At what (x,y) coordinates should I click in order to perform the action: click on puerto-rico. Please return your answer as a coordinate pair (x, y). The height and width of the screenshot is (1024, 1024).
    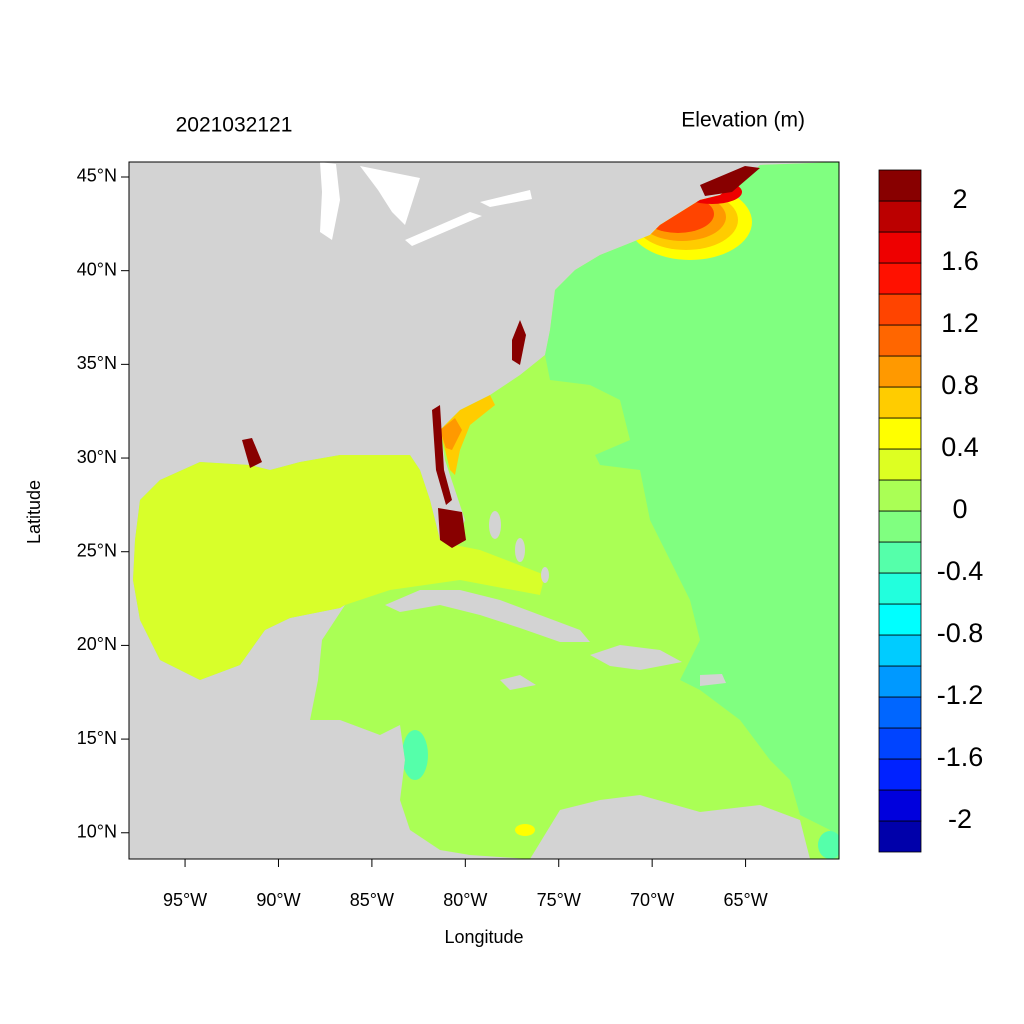
    Looking at the image, I should click on (713, 680).